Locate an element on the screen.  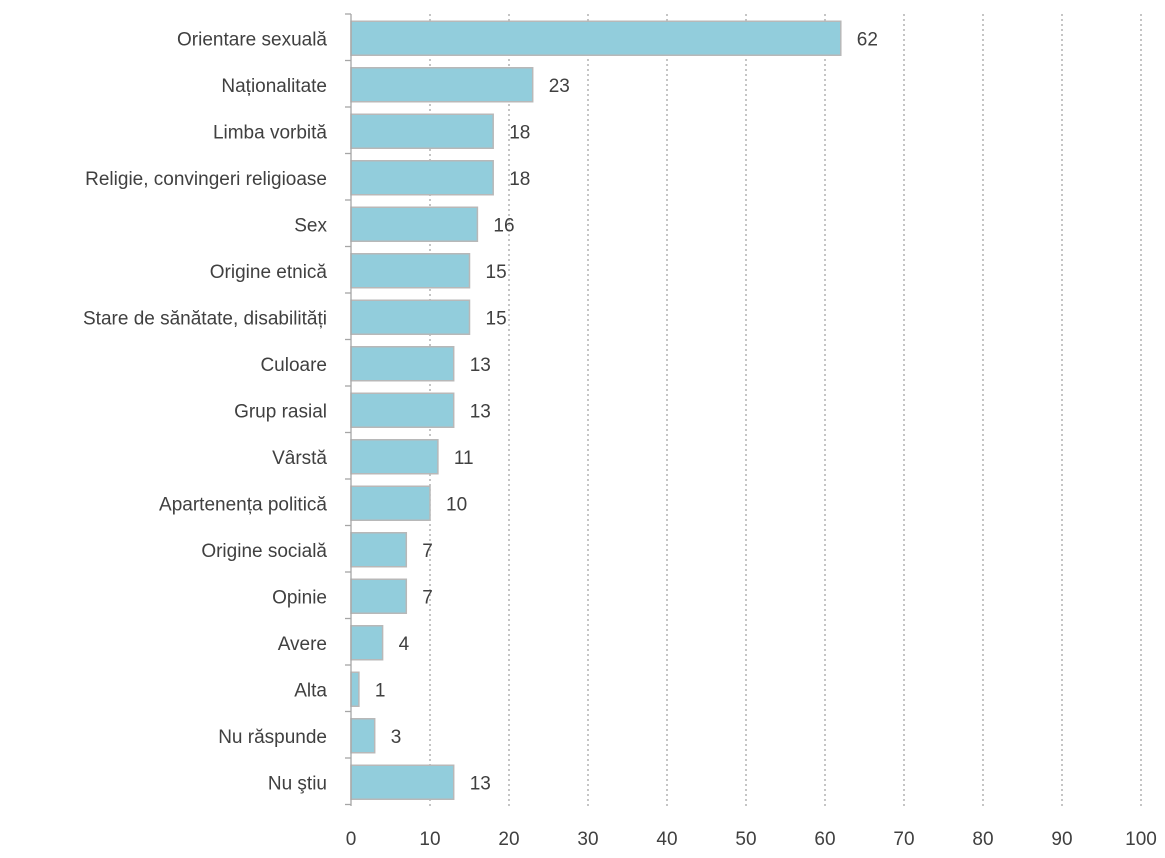
category-label: Naționalitate is located at coordinates (274, 86).